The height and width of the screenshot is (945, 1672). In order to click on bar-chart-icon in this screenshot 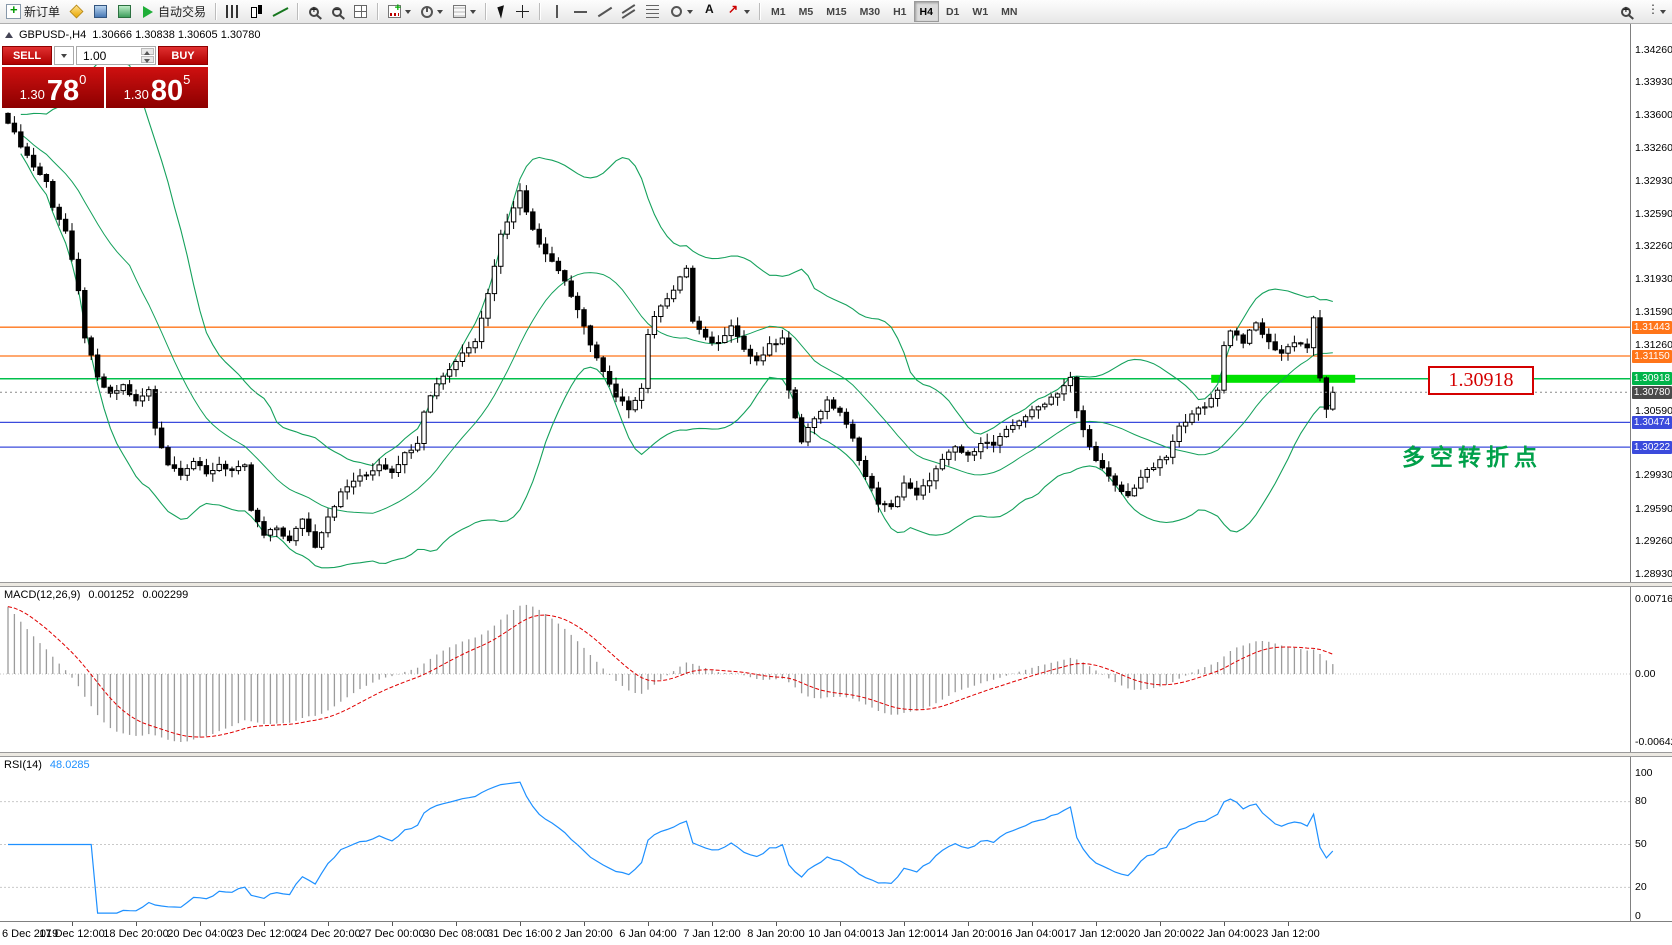, I will do `click(233, 11)`.